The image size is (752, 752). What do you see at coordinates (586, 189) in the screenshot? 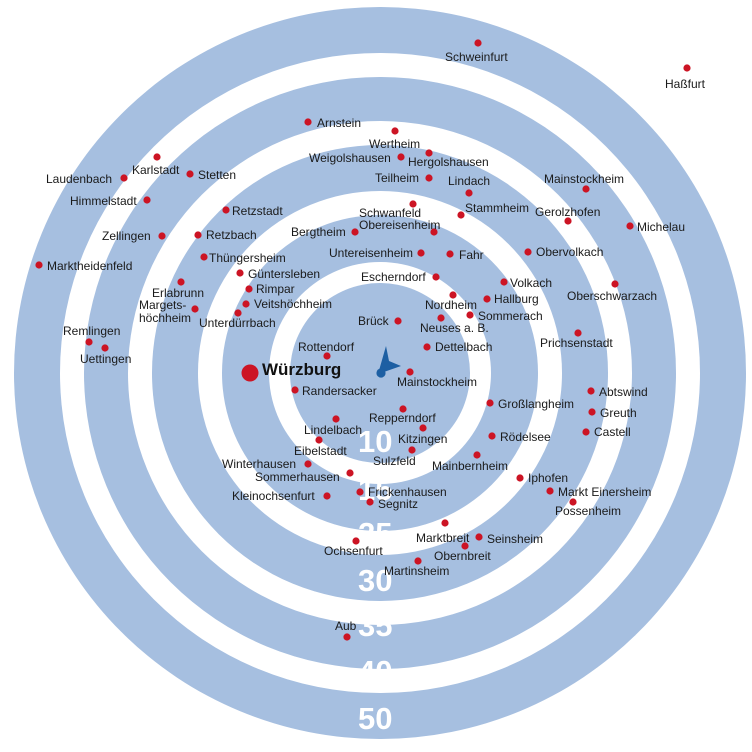
I see `marker-mainstockheim-ne` at bounding box center [586, 189].